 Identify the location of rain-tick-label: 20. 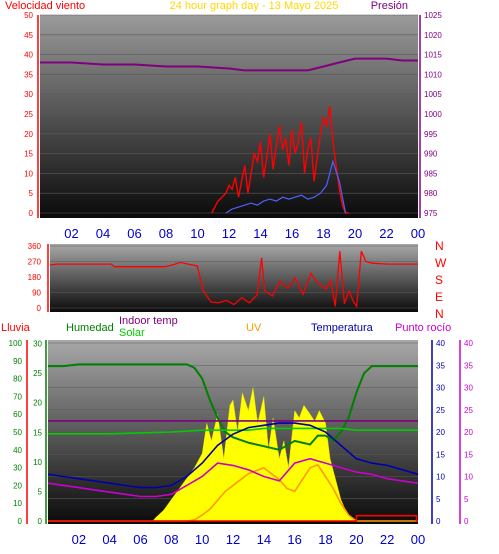
(17, 485).